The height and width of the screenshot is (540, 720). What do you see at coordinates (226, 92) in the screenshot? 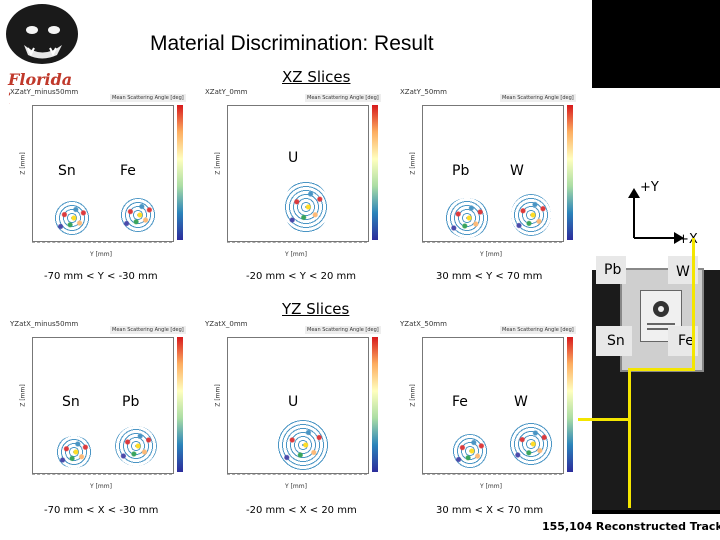
I see `plot-header: XZatY_0mm` at bounding box center [226, 92].